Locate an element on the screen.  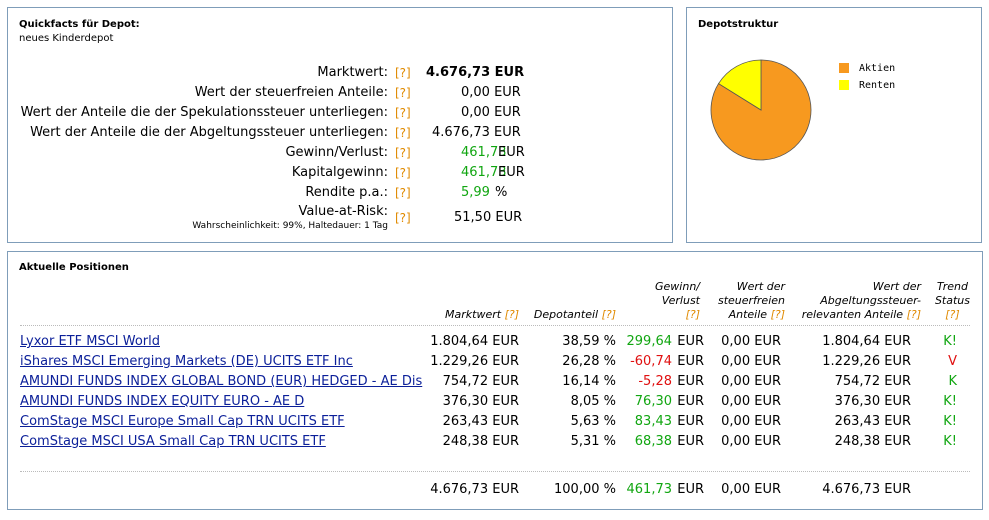
header-steuerfrei-help: [?] is located at coordinates (777, 314).